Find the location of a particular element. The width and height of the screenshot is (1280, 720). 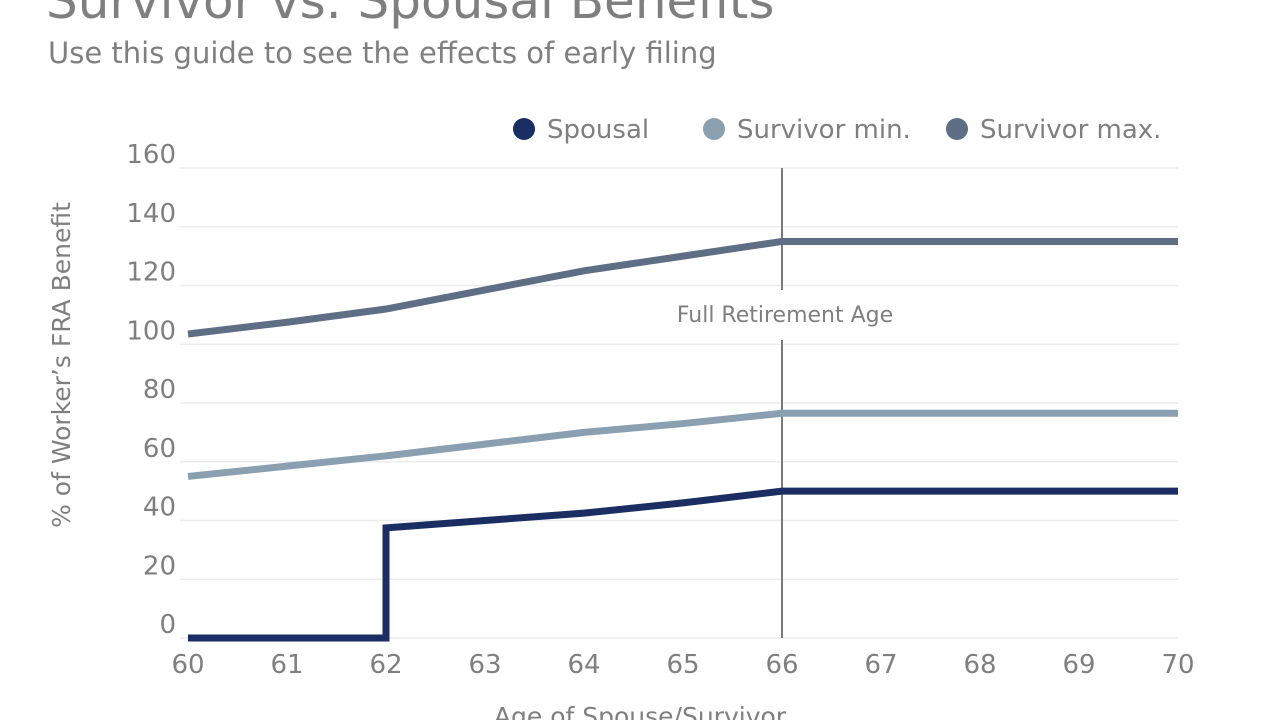

y-tick-label: 100 is located at coordinates (151, 331).